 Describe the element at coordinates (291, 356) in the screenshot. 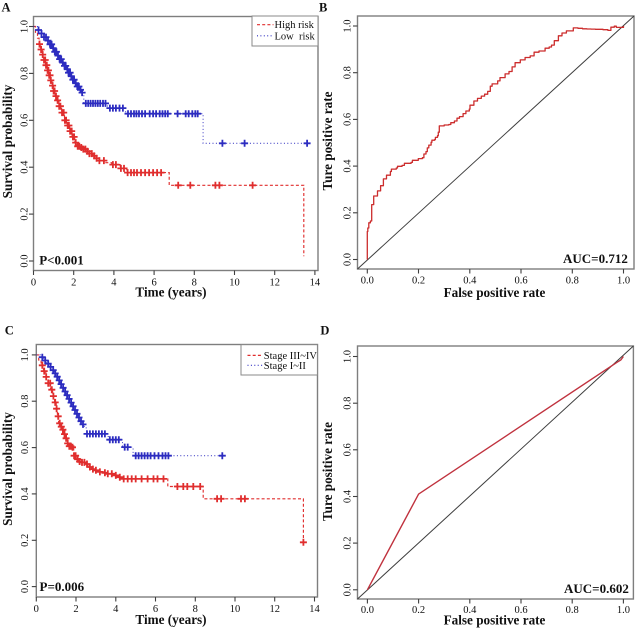

I see `svg-text: Stage III~IV` at that location.